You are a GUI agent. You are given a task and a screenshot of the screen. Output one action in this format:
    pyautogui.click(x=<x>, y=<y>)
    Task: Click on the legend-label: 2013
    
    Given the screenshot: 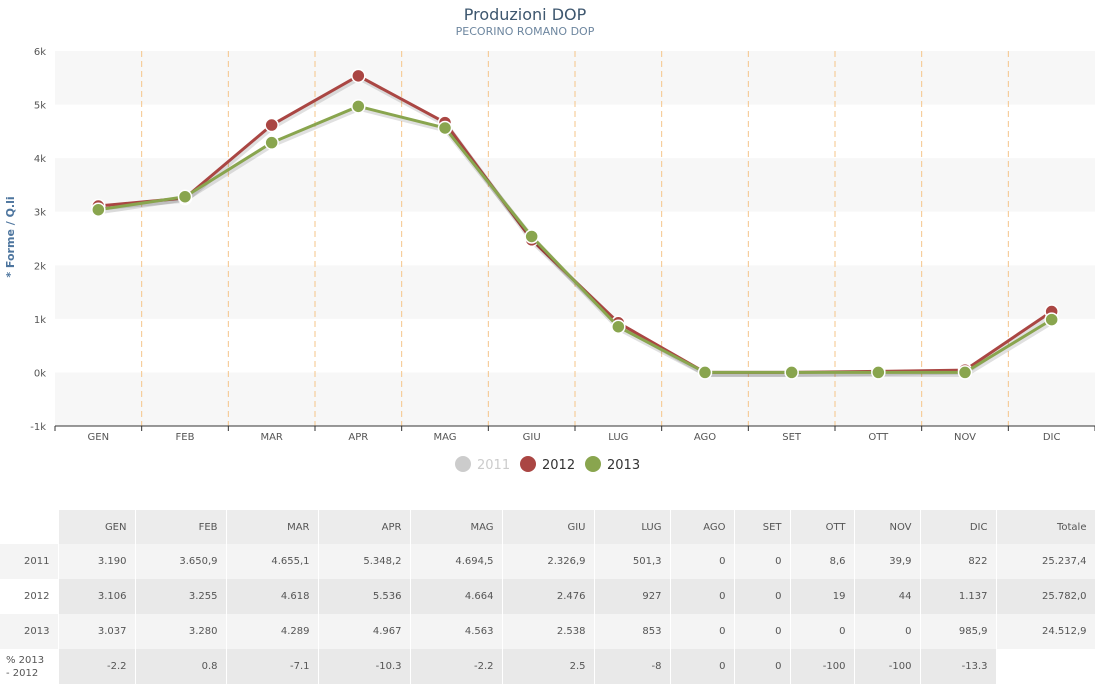 What is the action you would take?
    pyautogui.click(x=623, y=465)
    